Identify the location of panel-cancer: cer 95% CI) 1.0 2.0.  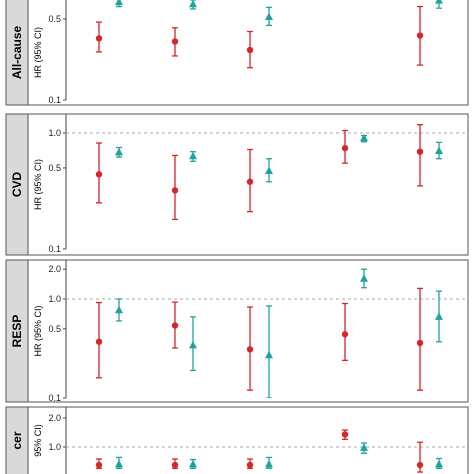
(237, 440).